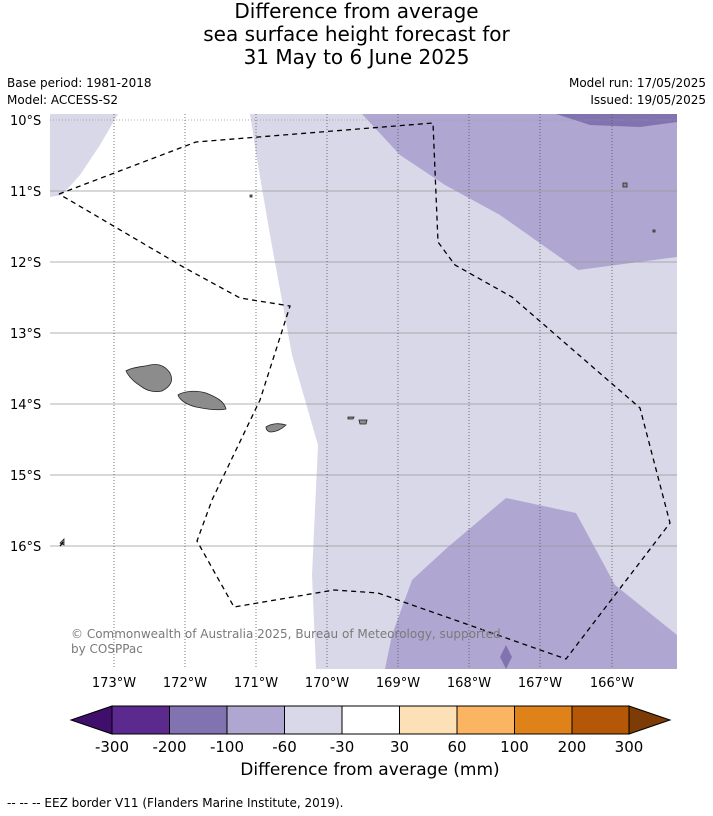 The width and height of the screenshot is (713, 816). I want to click on latitude-labels: 10°S 11°S 12°S 13°S 14°S 15°S 16°S, so click(25, 334).